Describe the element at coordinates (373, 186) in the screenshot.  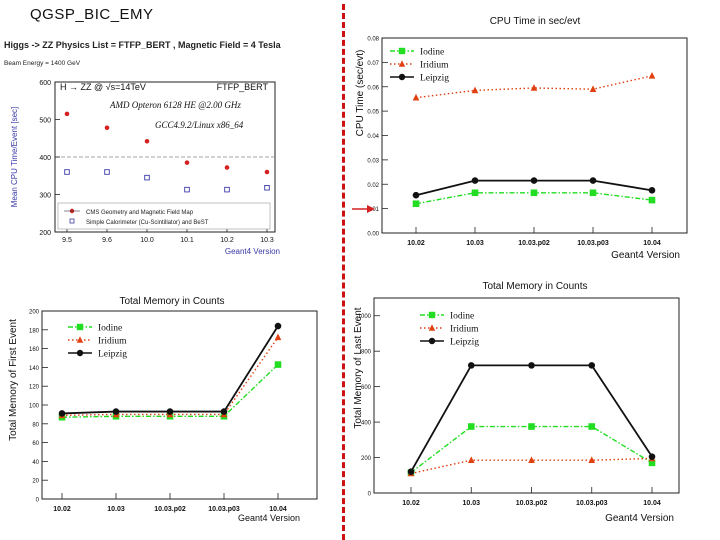
I see `y-tick-label: 0.02` at that location.